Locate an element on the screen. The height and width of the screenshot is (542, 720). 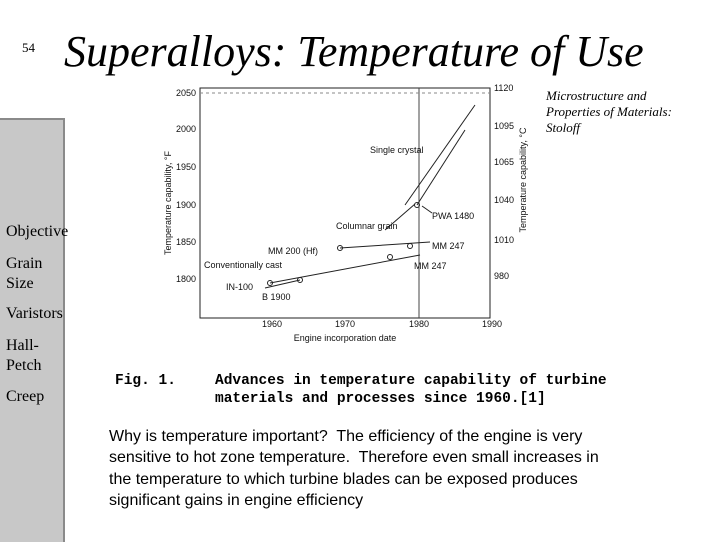
left-tick: 2000 is located at coordinates (186, 129).